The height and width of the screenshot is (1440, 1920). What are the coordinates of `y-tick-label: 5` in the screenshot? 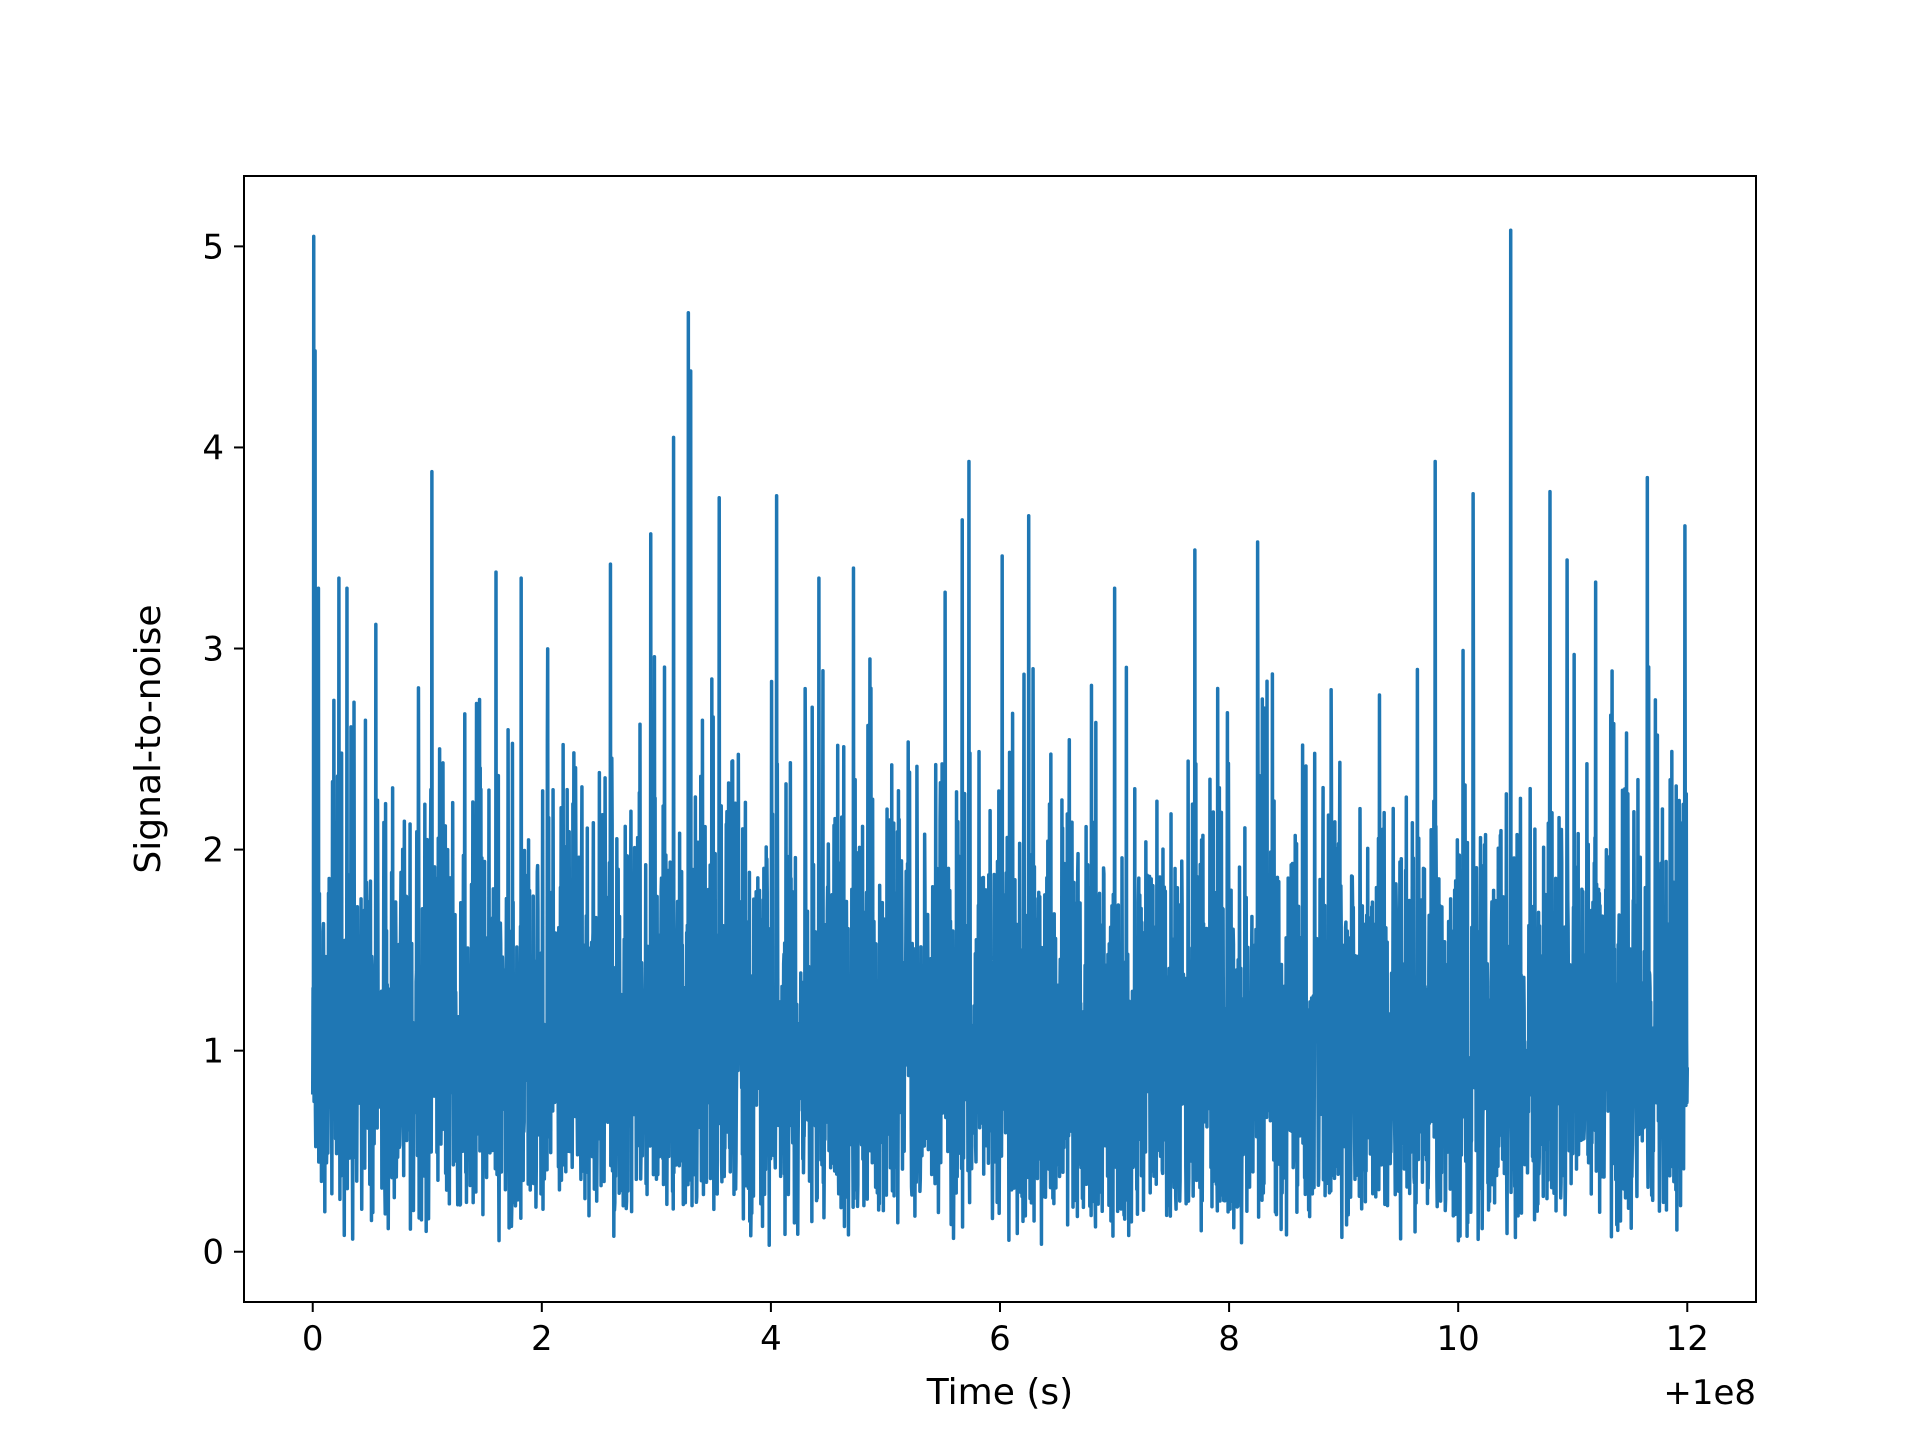 It's located at (213, 247).